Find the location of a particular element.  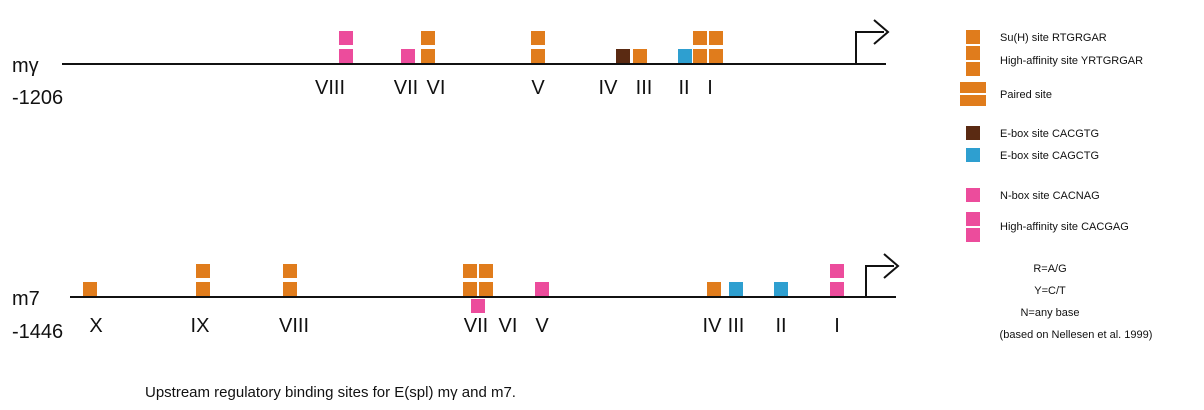

mgamma-gene-label: mγ is located at coordinates (25, 66).